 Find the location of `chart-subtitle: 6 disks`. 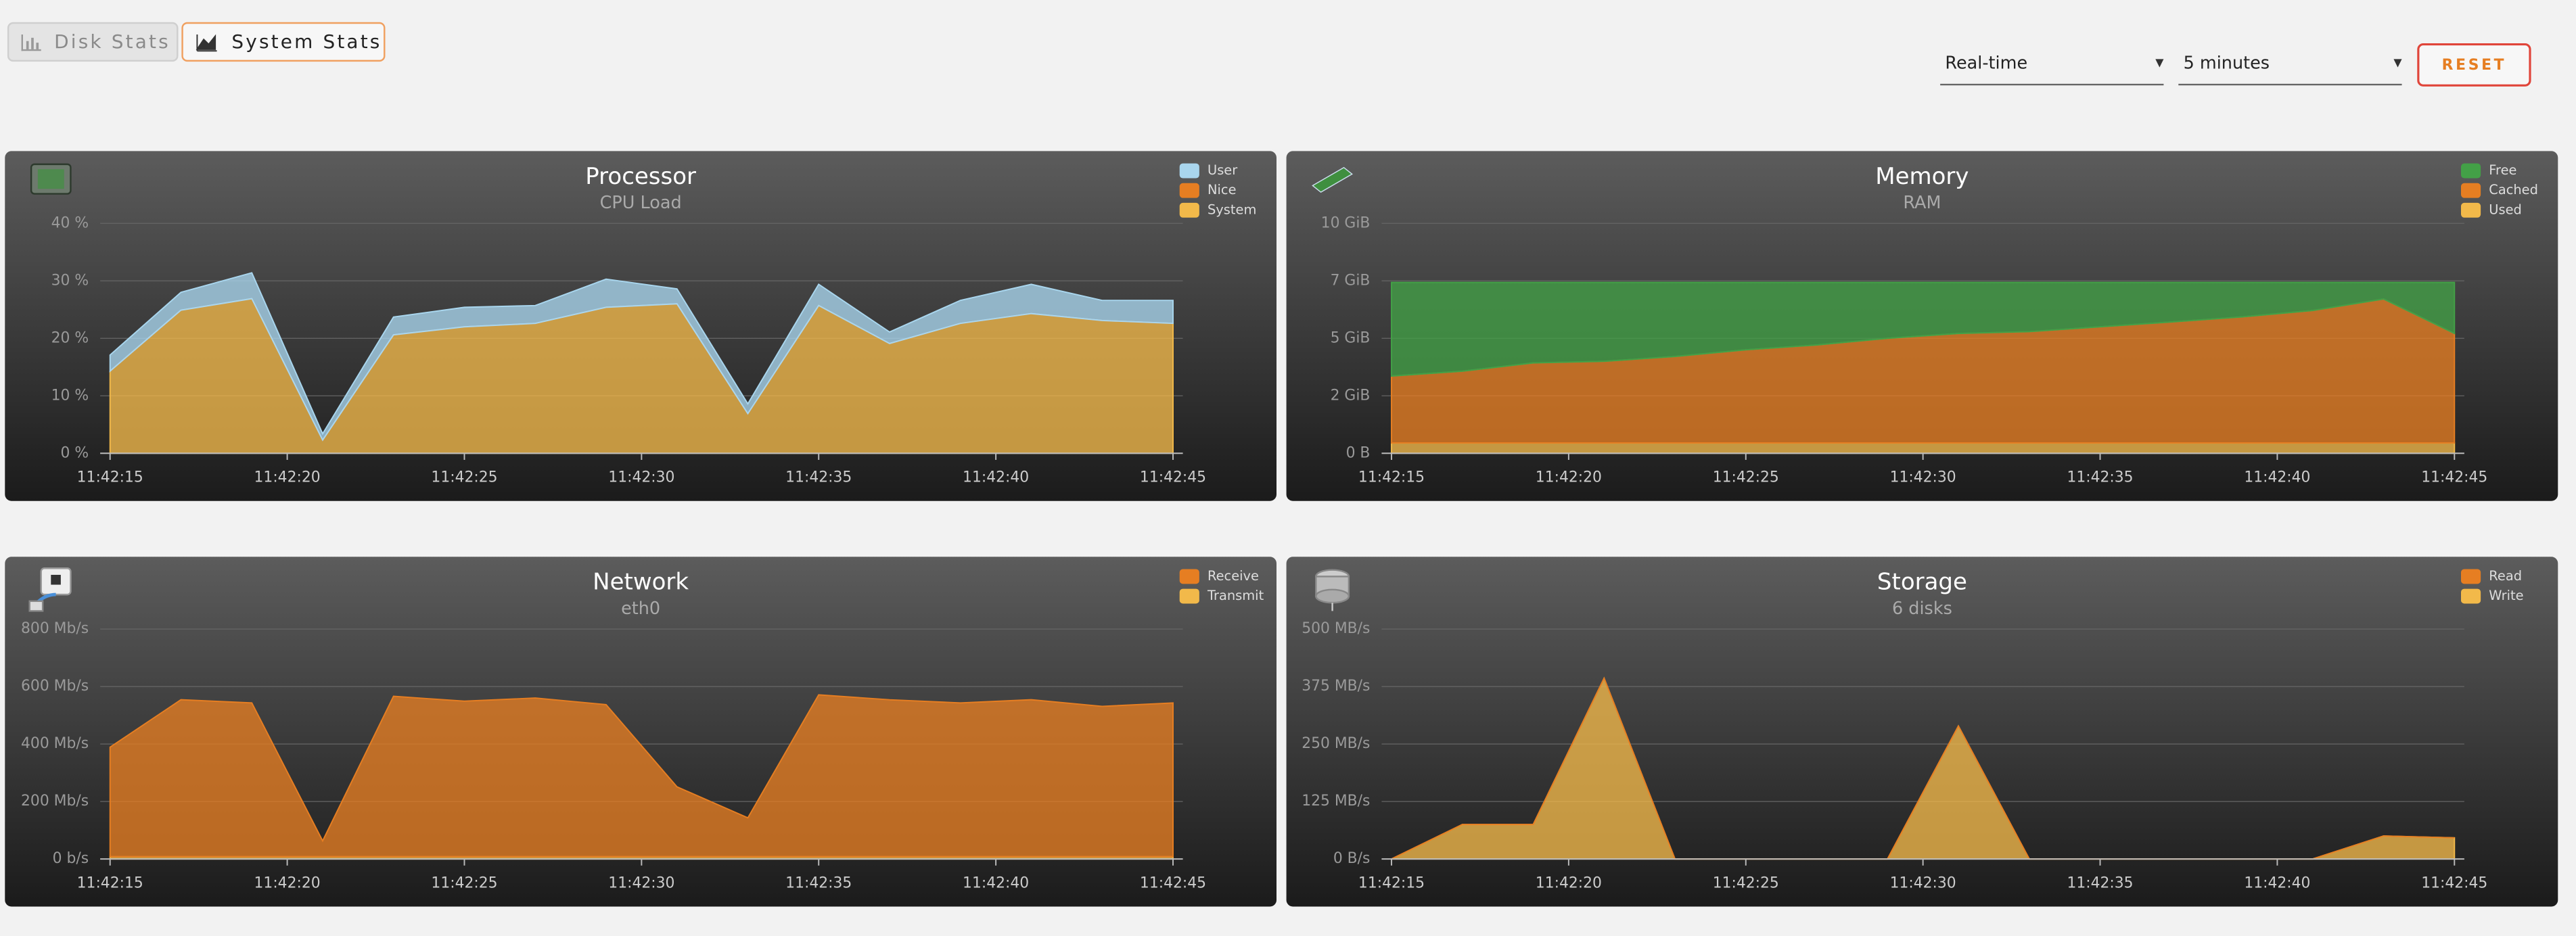

chart-subtitle: 6 disks is located at coordinates (1922, 609).